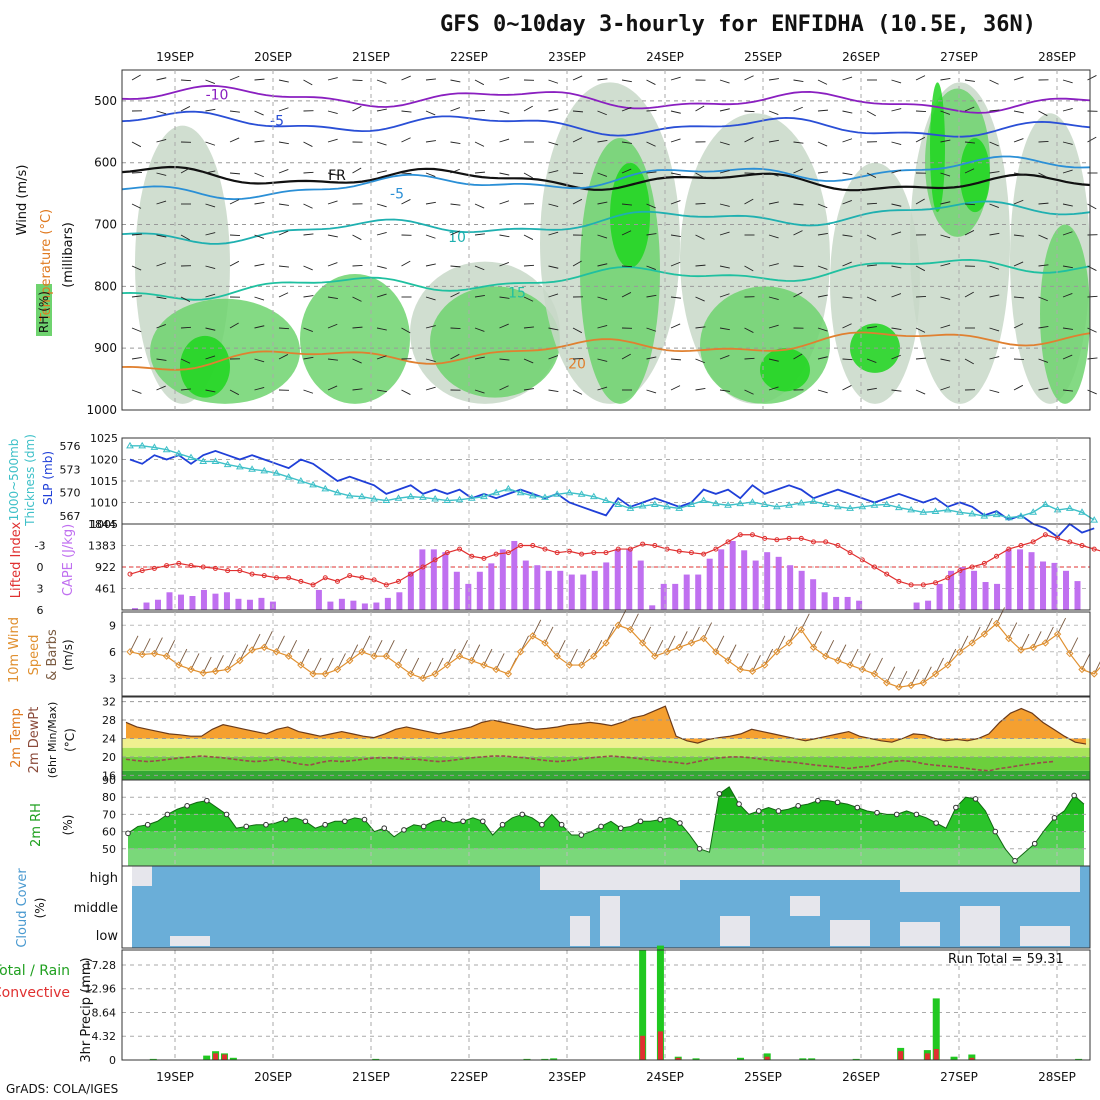 The width and height of the screenshot is (1100, 1100). Describe the element at coordinates (861, 57) in the screenshot. I see `date-label-top: 26SEP` at that location.